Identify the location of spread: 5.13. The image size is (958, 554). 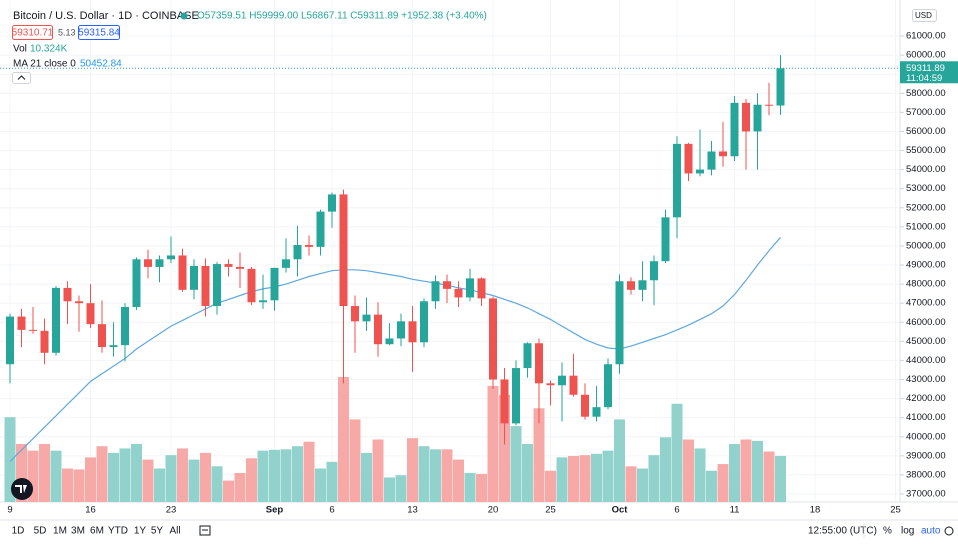
(67, 32).